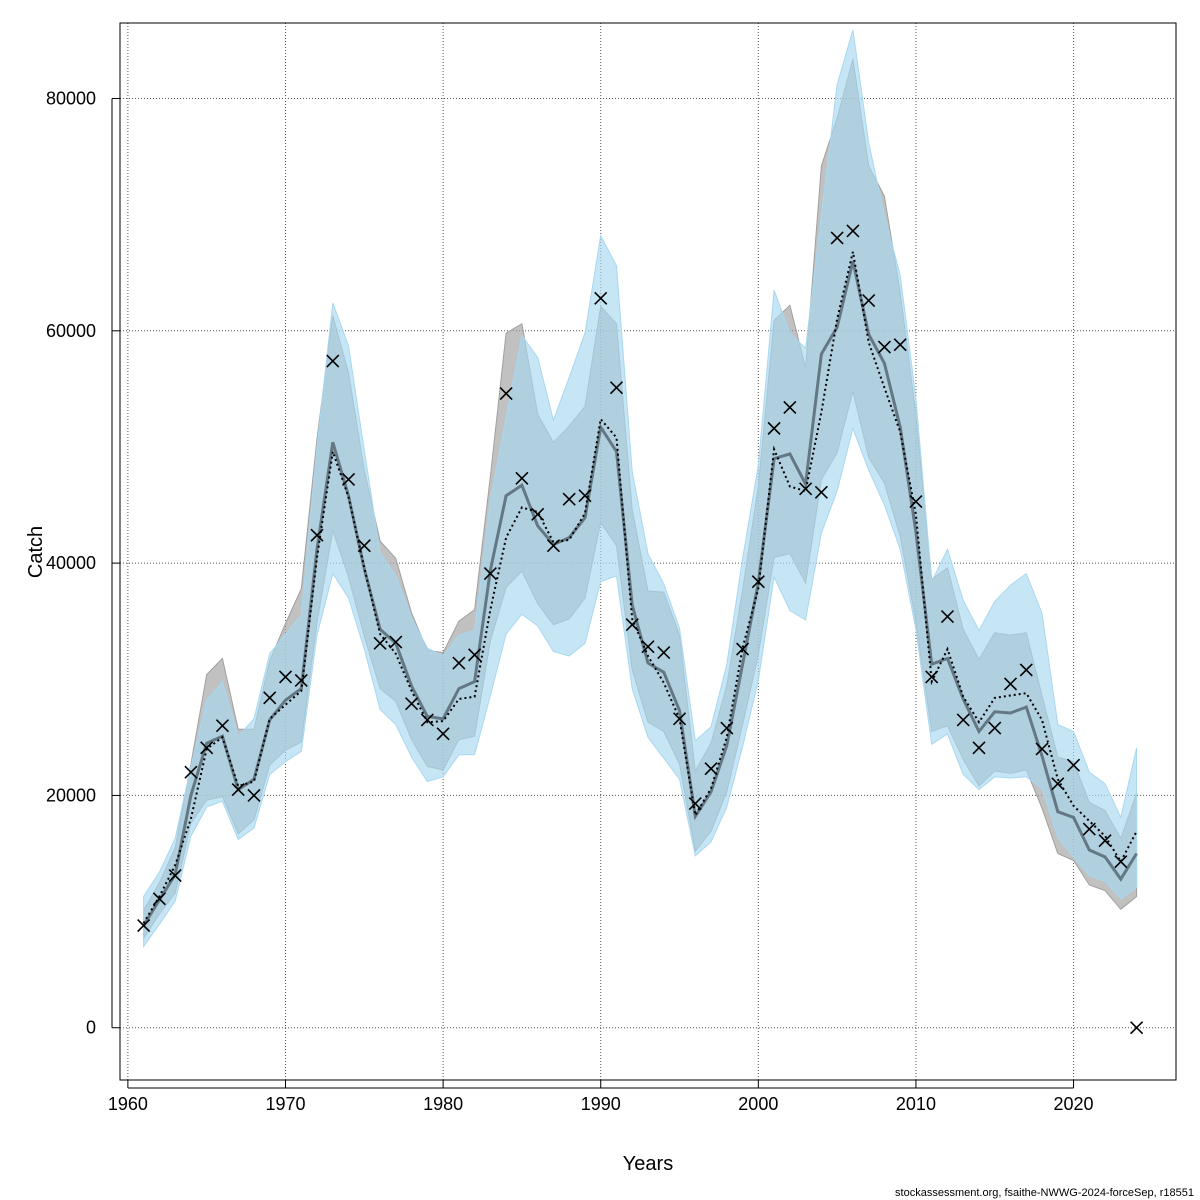 This screenshot has width=1200, height=1200. I want to click on y-tick-label: 80000, so click(71, 99).